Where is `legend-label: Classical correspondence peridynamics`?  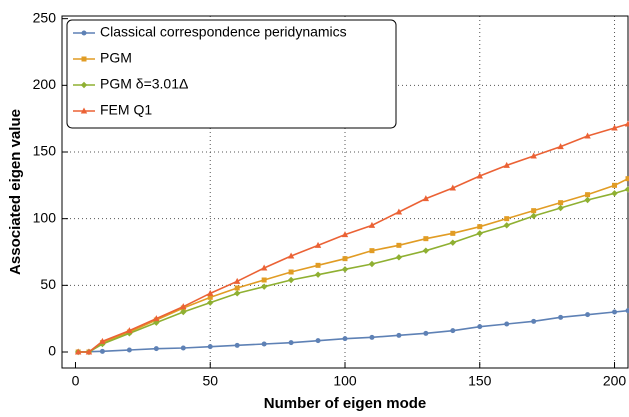 legend-label: Classical correspondence peridynamics is located at coordinates (223, 32).